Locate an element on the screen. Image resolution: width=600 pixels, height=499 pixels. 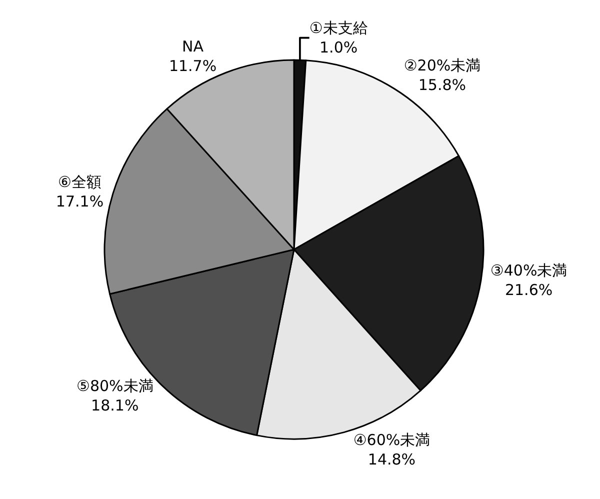
slice-label: ②20%未満 is located at coordinates (442, 65).